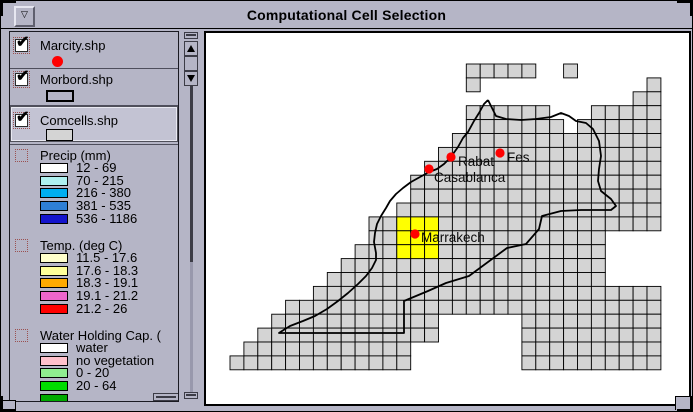 This screenshot has height=412, width=693. What do you see at coordinates (81, 245) in the screenshot?
I see `temp-label: Temp. (deg C)` at bounding box center [81, 245].